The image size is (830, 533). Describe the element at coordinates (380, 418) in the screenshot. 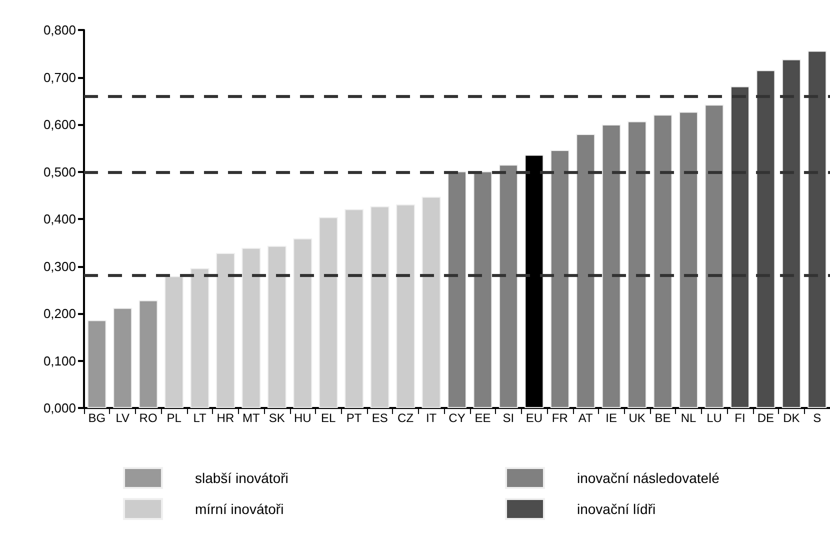

I see `x-tick-label: ES` at that location.